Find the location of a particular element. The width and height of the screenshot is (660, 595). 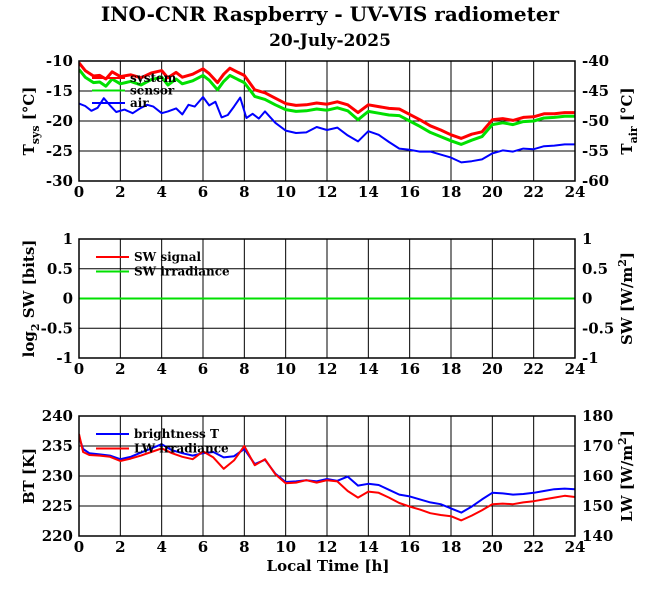

y2-axis-label: SW [W/m2] is located at coordinates (626, 298).